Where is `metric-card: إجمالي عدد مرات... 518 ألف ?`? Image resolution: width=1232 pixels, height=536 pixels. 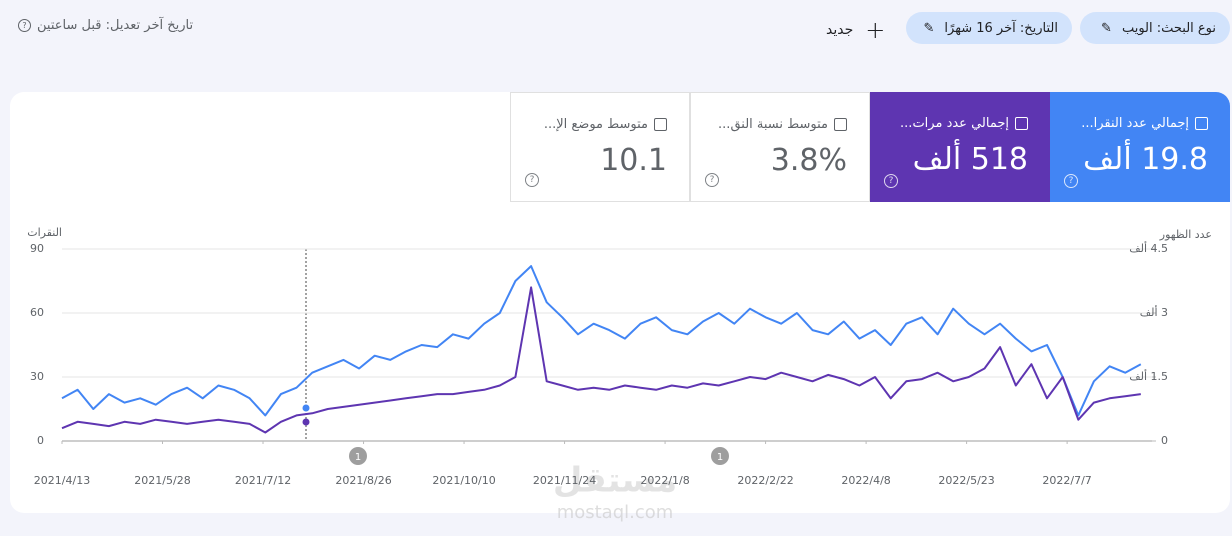 metric-card: إجمالي عدد مرات... 518 ألف ? is located at coordinates (960, 147).